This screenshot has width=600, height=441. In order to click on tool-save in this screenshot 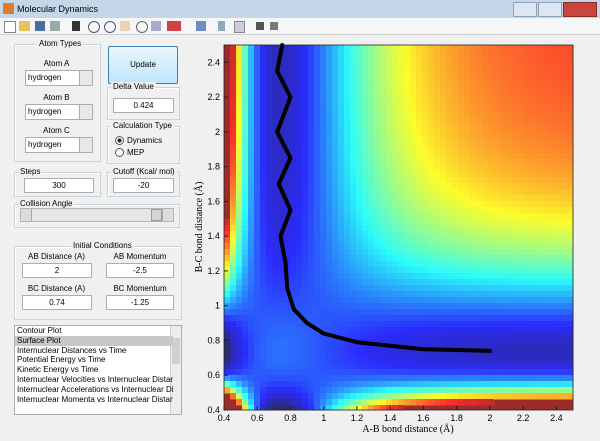, I will do `click(40, 26)`.